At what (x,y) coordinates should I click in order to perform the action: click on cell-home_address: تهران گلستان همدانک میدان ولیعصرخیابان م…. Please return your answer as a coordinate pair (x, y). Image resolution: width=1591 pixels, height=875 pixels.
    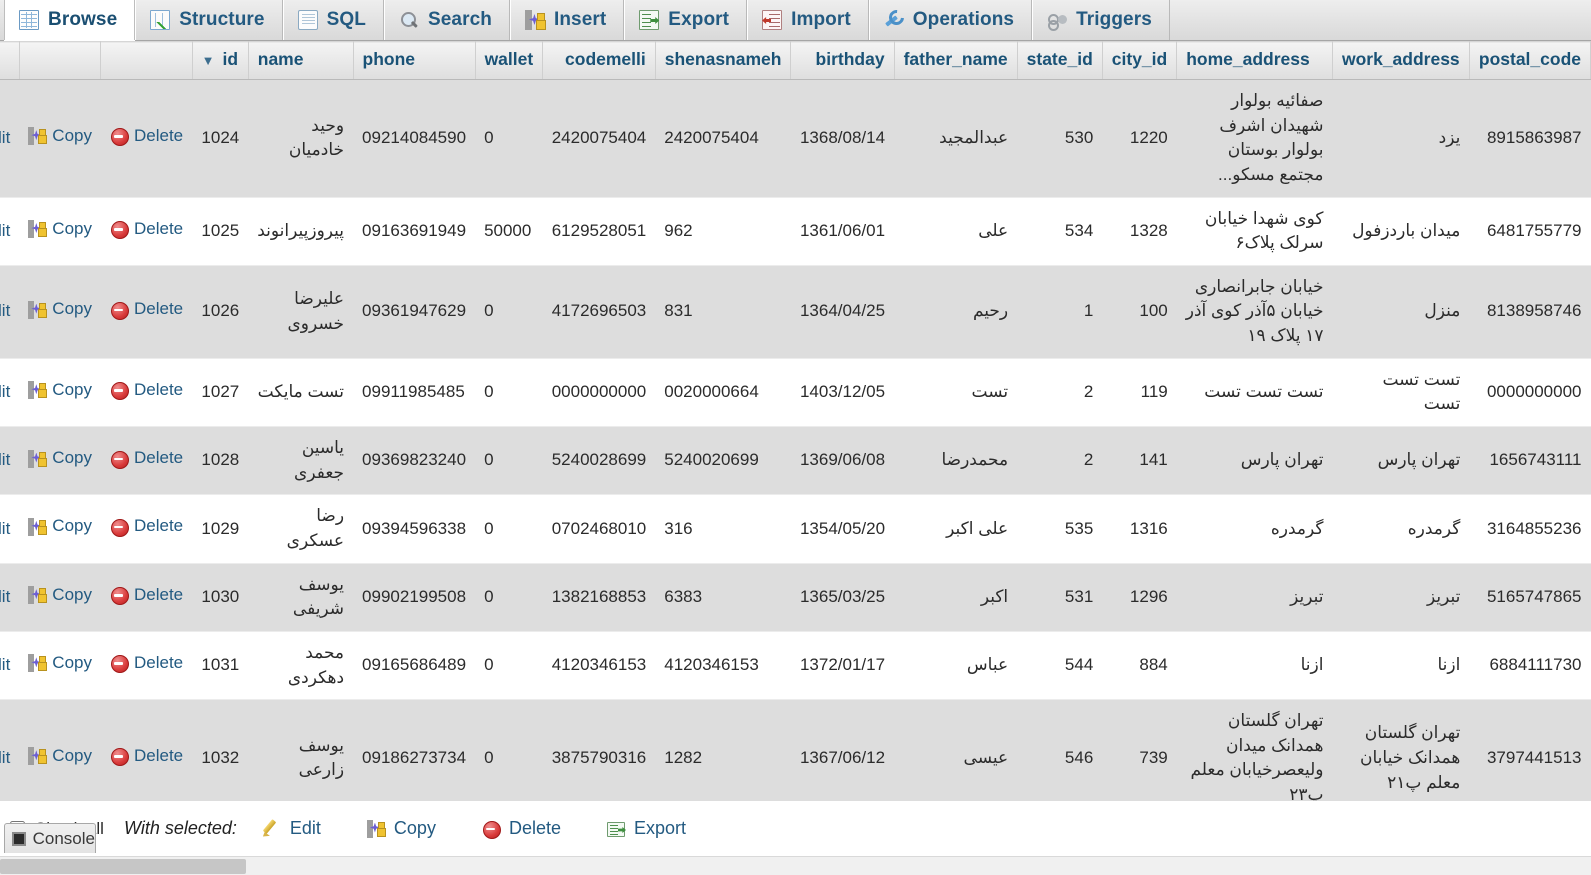
    Looking at the image, I should click on (1254, 750).